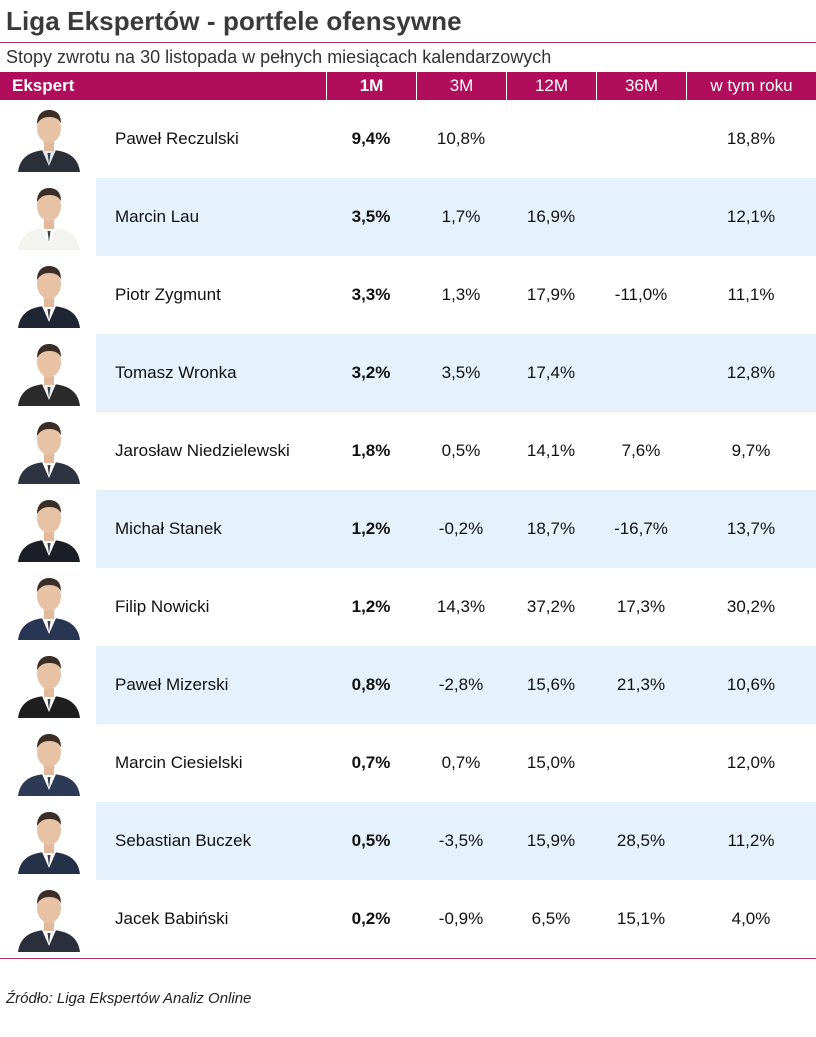 This screenshot has height=1037, width=816. Describe the element at coordinates (129, 998) in the screenshot. I see `source-note: Źródło: Liga Ekspertów Analiz Online` at that location.